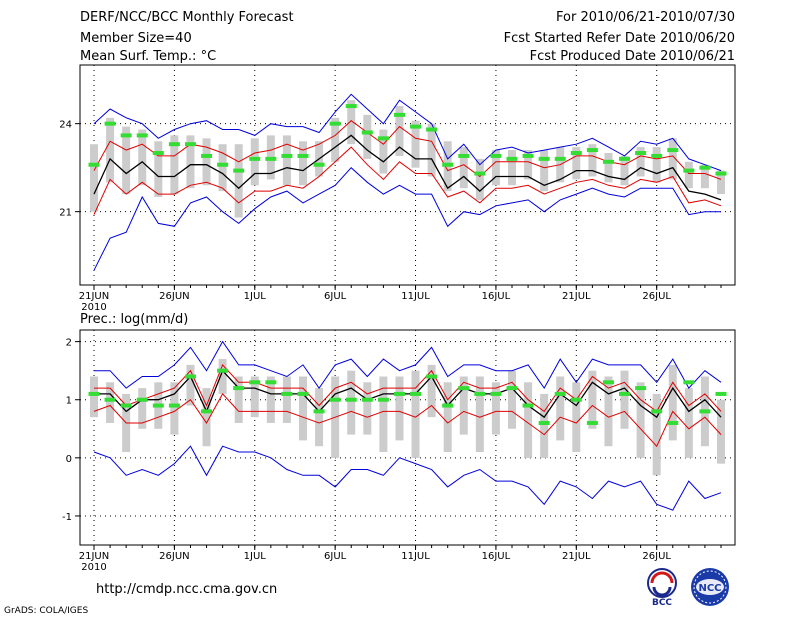 The width and height of the screenshot is (800, 618). What do you see at coordinates (174, 556) in the screenshot?
I see `precipitation-xtick-label-line: 26JUN` at bounding box center [174, 556].